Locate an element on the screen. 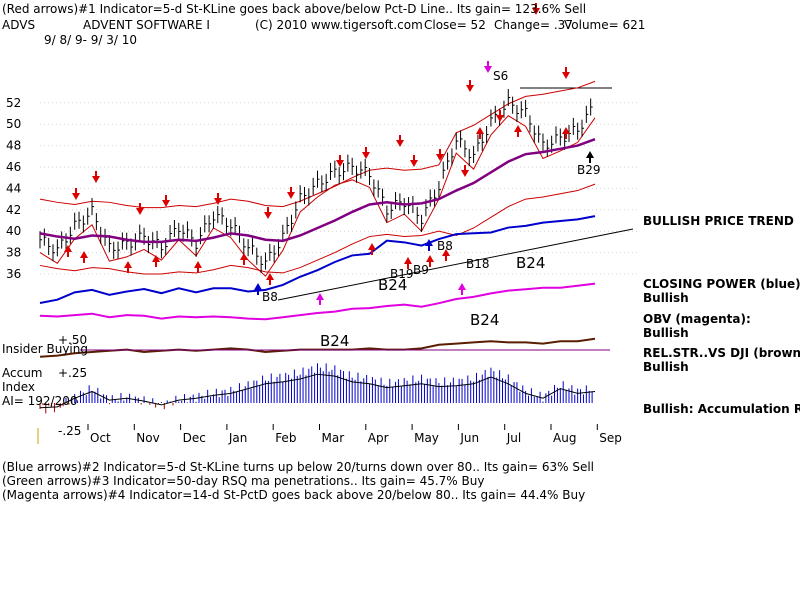 The height and width of the screenshot is (600, 800). relative-strength-line is located at coordinates (324, 347).